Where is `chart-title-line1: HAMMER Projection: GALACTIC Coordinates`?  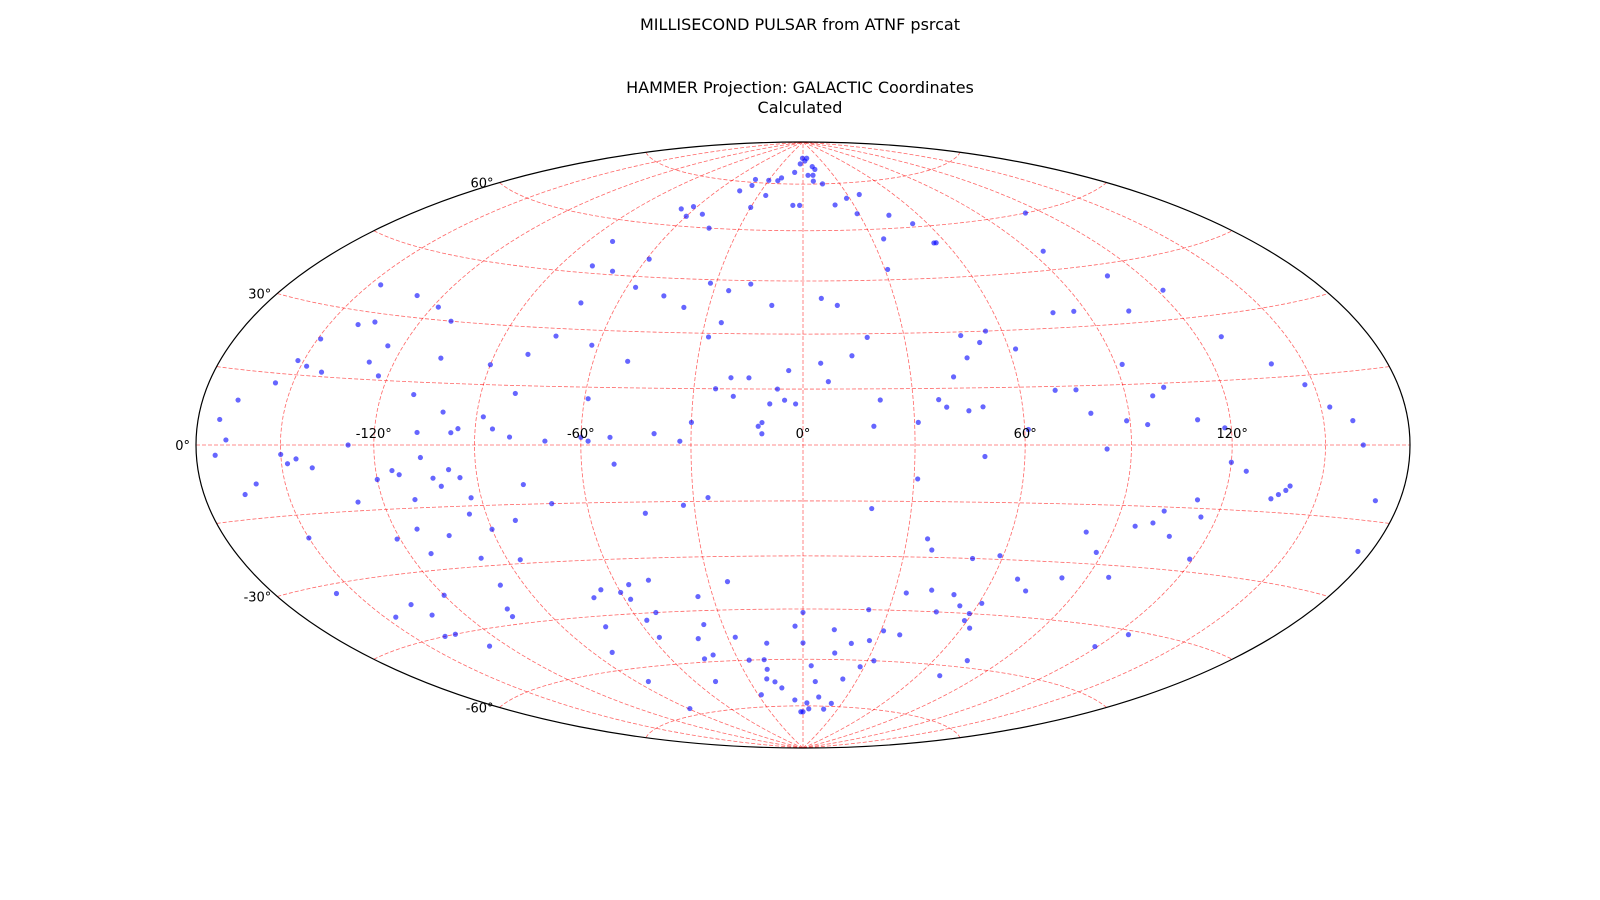 chart-title-line1: HAMMER Projection: GALACTIC Coordinates is located at coordinates (800, 87).